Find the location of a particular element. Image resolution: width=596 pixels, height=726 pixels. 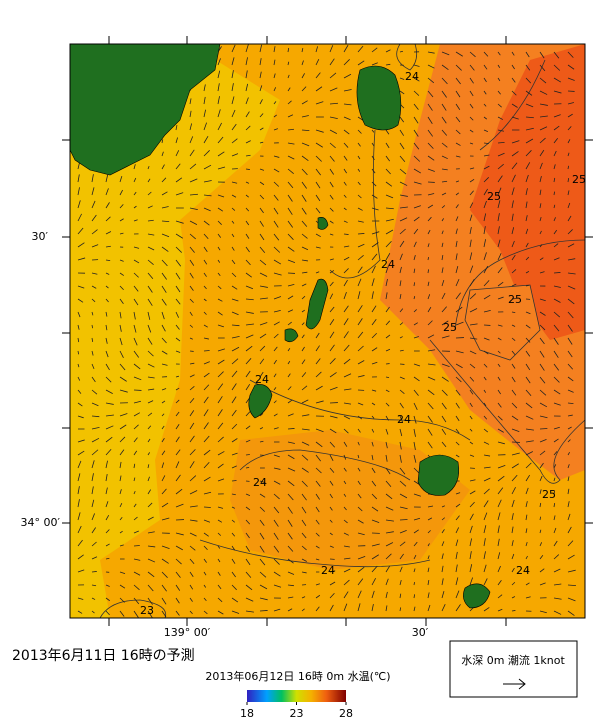

colorbar-title: 2013年06月12日 16時 0m 水温(℃) is located at coordinates (297, 676).